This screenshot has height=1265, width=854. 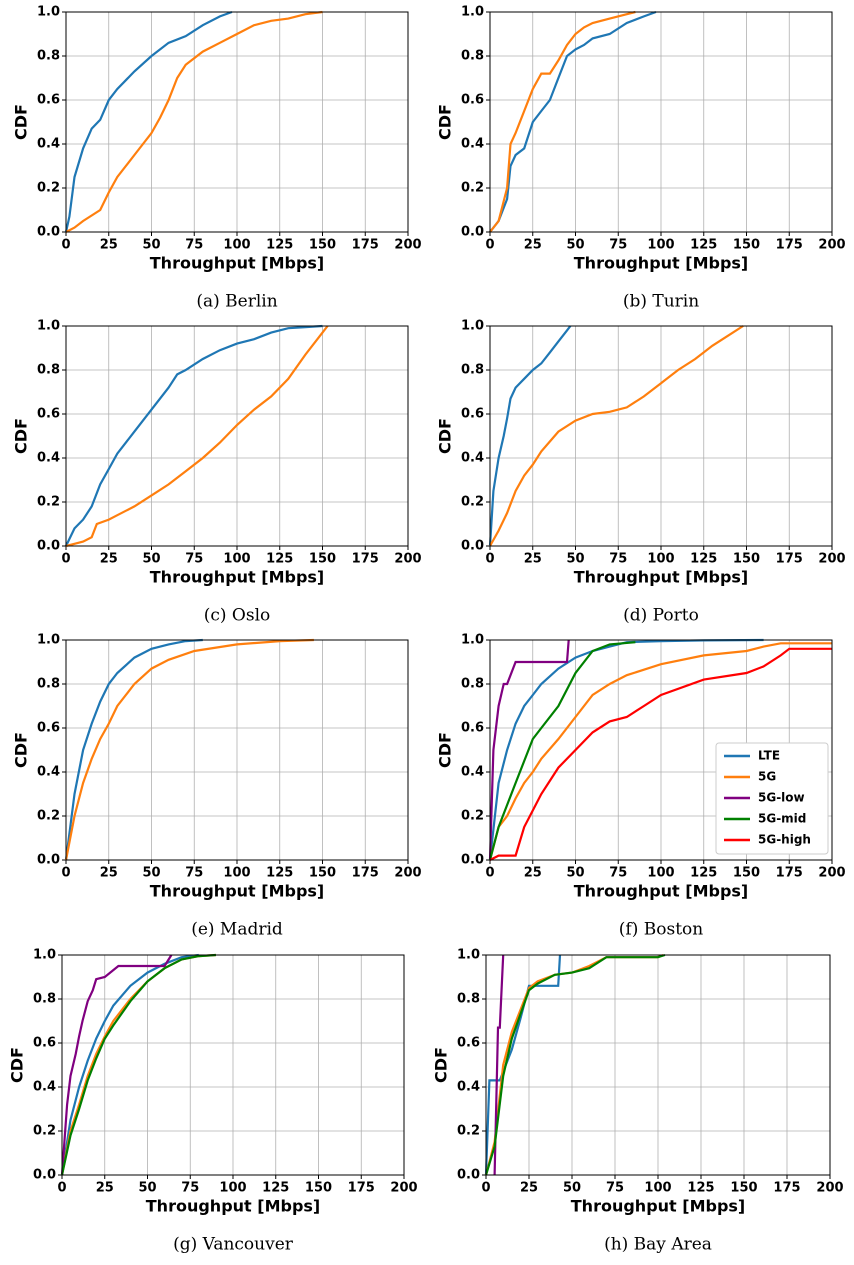 What do you see at coordinates (48, 684) in the screenshot?
I see `y-tick-label: 0.8` at bounding box center [48, 684].